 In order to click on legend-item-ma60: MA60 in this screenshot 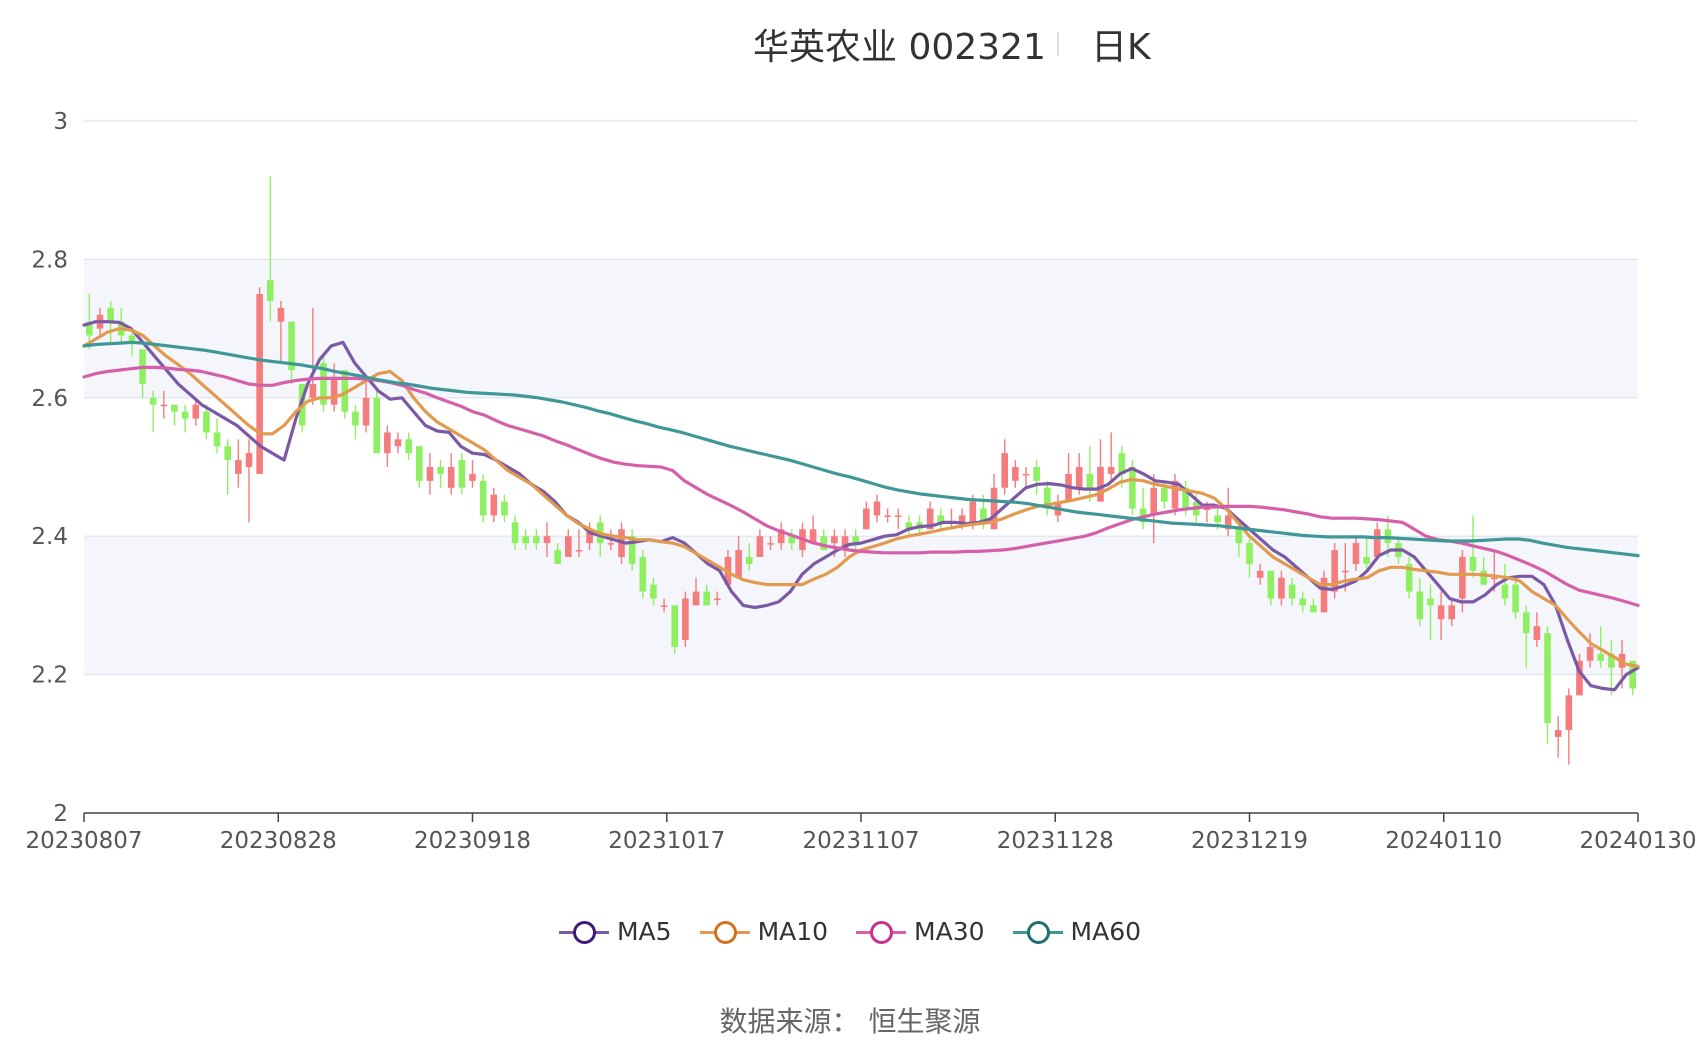, I will do `click(1077, 931)`.